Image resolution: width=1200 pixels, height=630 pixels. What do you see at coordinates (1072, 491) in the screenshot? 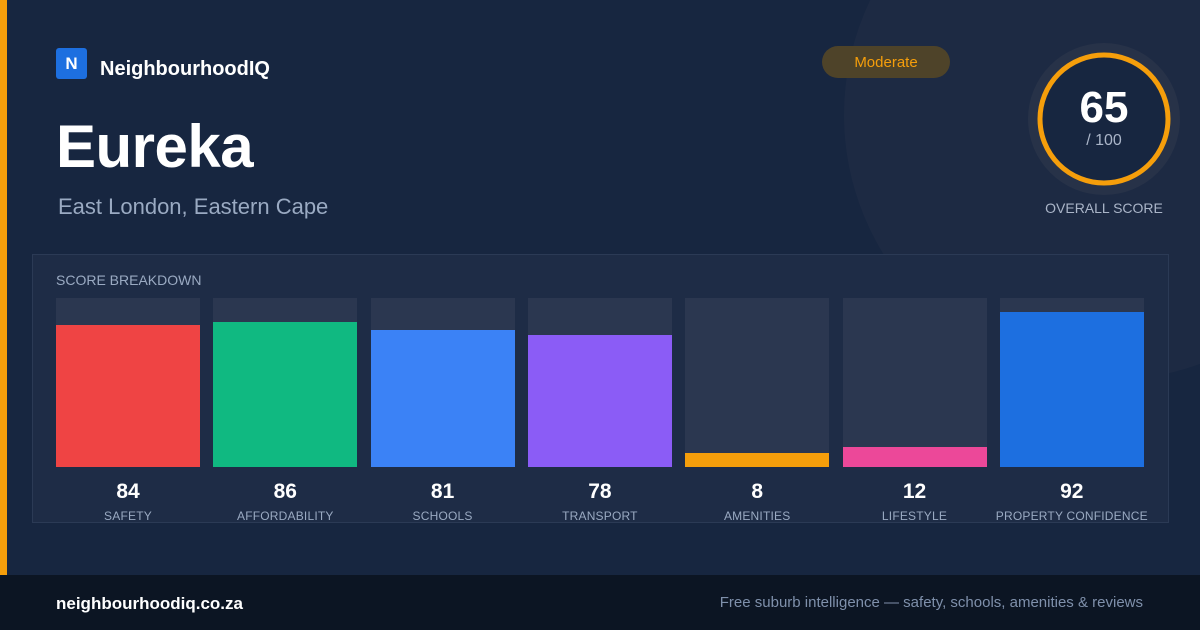
I see `bar-value: 92` at bounding box center [1072, 491].